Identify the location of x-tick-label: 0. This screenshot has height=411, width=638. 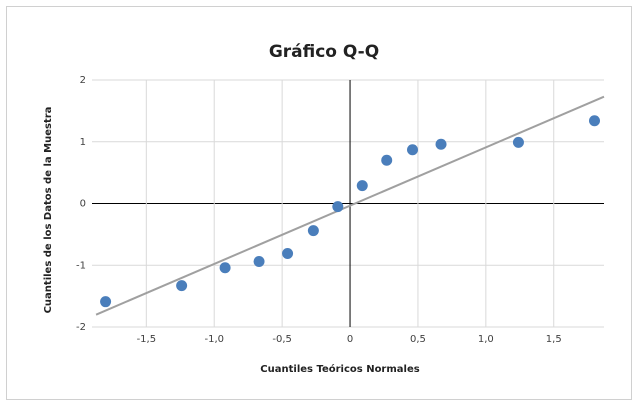
(350, 339).